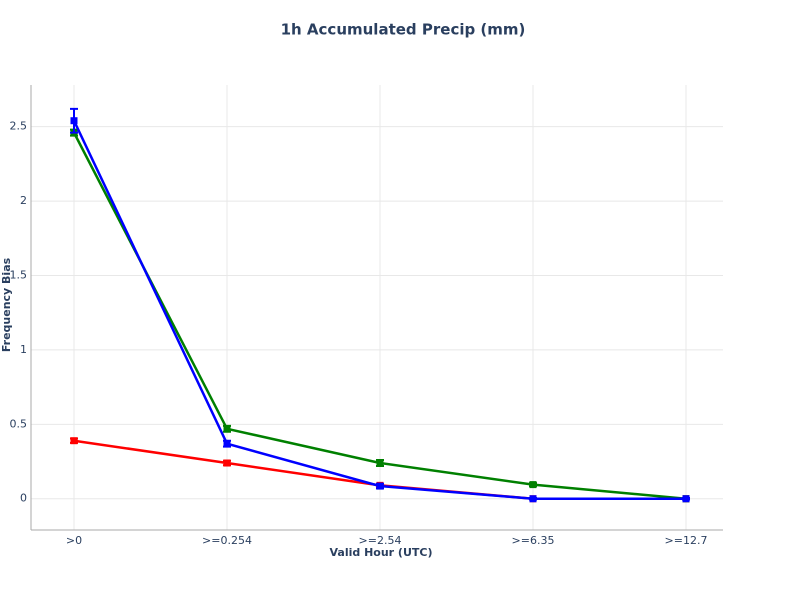 The height and width of the screenshot is (612, 792). What do you see at coordinates (6, 304) in the screenshot?
I see `y-axis-label: Frequency Bias` at bounding box center [6, 304].